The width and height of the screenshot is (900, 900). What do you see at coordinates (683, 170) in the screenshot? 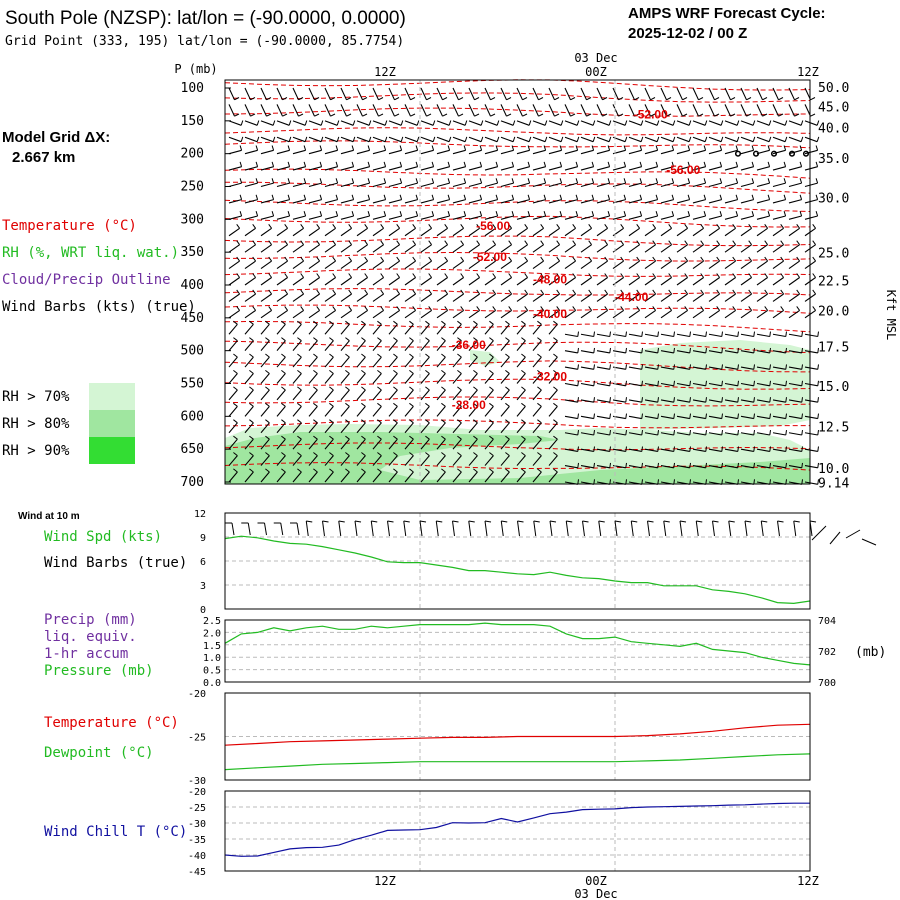
I see `temperature-contour-label: -56.00` at bounding box center [683, 170].